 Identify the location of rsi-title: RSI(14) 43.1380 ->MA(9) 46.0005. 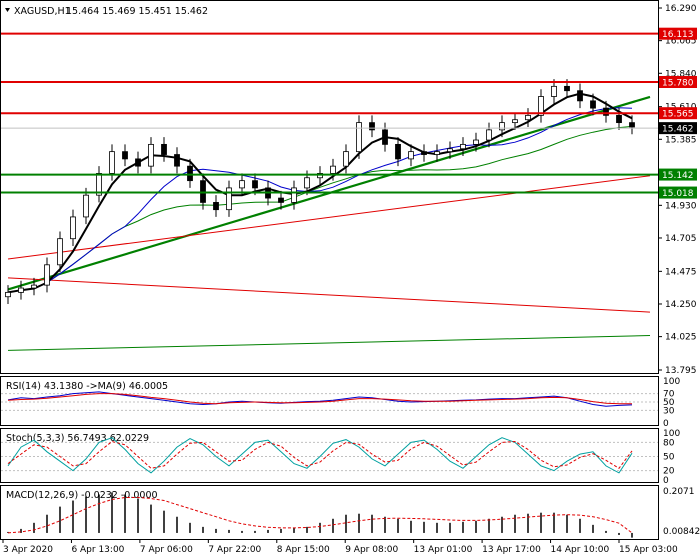
(87, 386).